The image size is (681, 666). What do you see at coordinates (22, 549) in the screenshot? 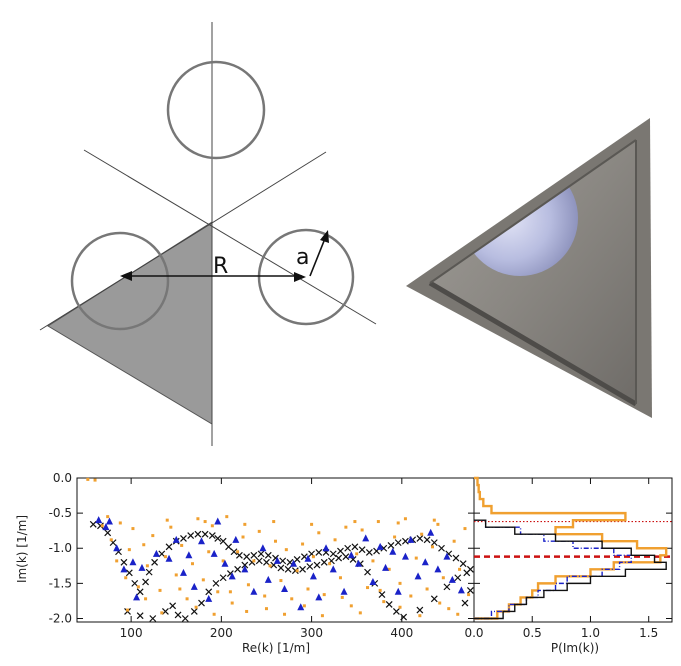
I see `scatter-ylabel: Im(k) [1/m]` at bounding box center [22, 549].